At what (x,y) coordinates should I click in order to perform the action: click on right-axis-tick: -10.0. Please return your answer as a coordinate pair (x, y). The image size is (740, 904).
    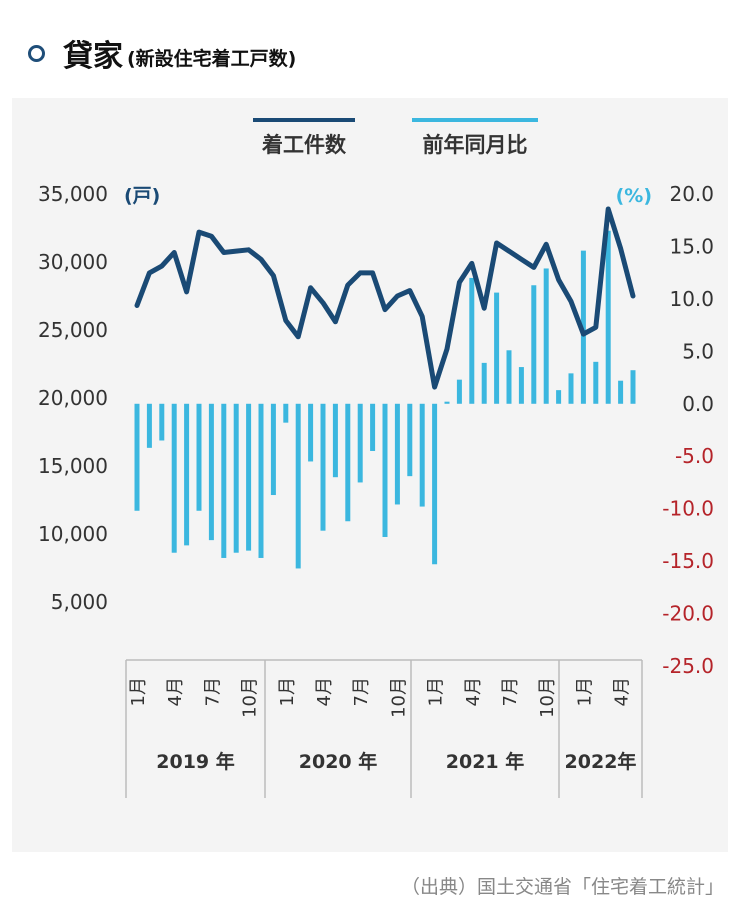
    Looking at the image, I should click on (688, 509).